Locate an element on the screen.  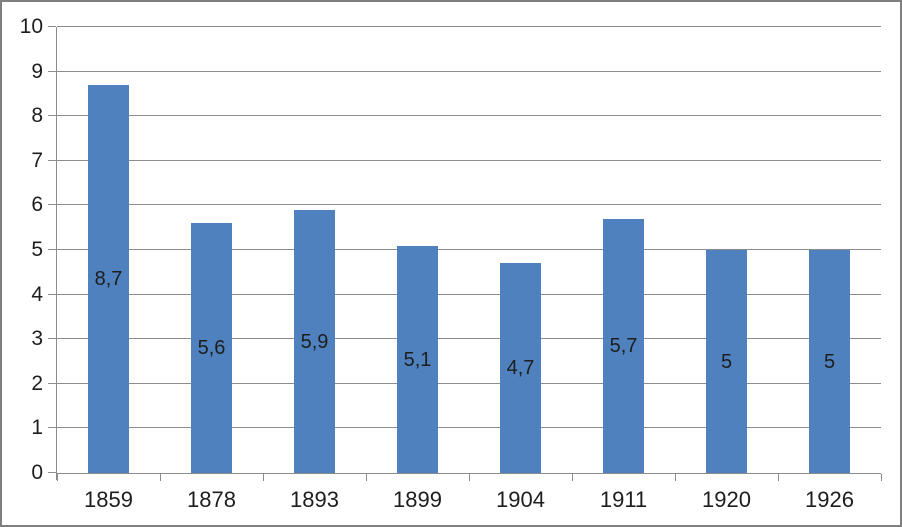
y-tick-label: 3 is located at coordinates (37, 339).